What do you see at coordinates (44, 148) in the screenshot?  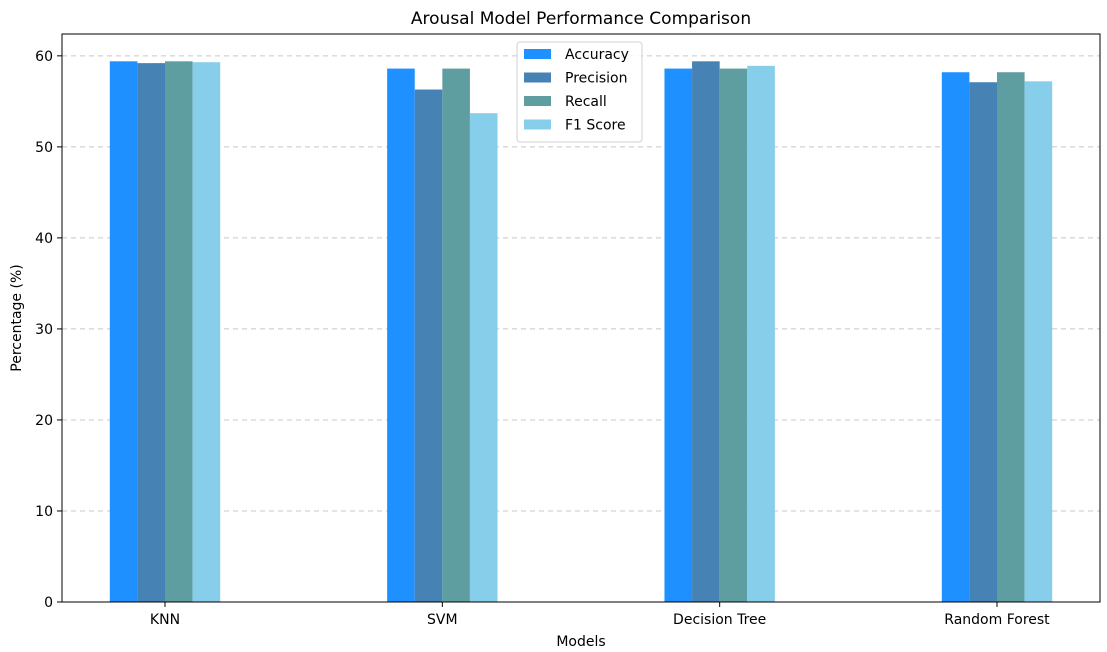 I see `y-tick-label: 50` at bounding box center [44, 148].